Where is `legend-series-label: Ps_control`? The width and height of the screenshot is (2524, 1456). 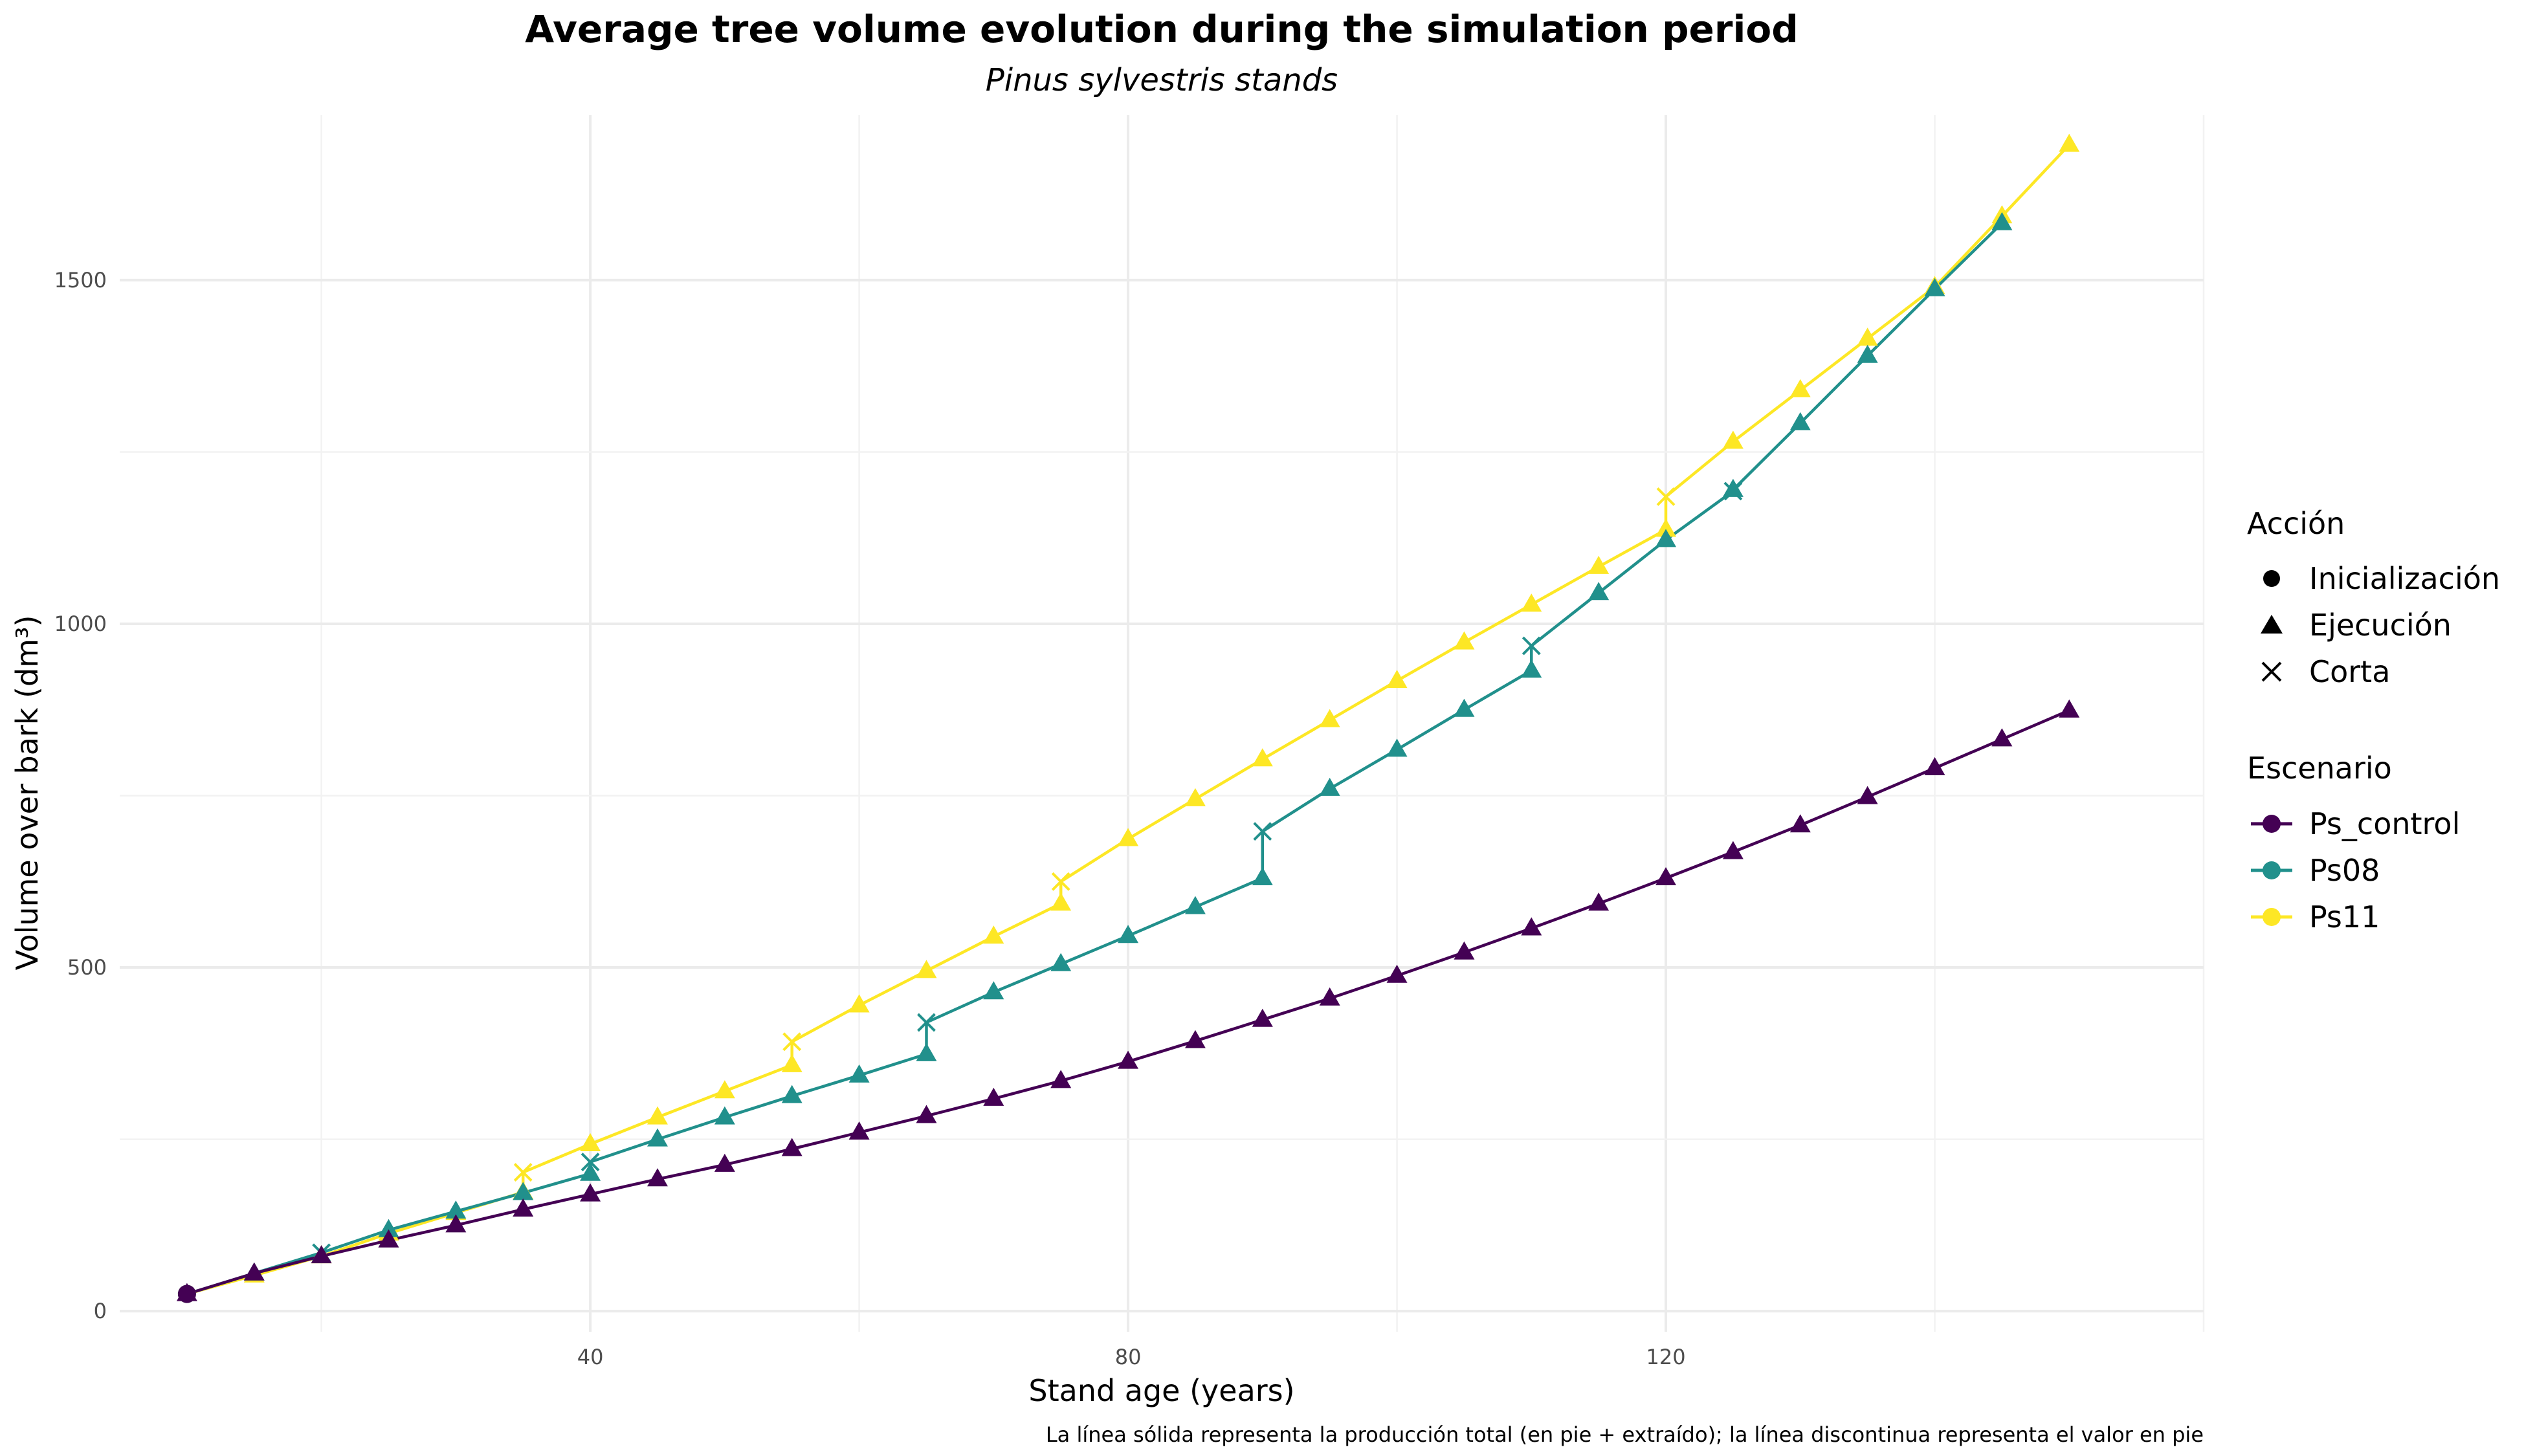 legend-series-label: Ps_control is located at coordinates (2384, 823).